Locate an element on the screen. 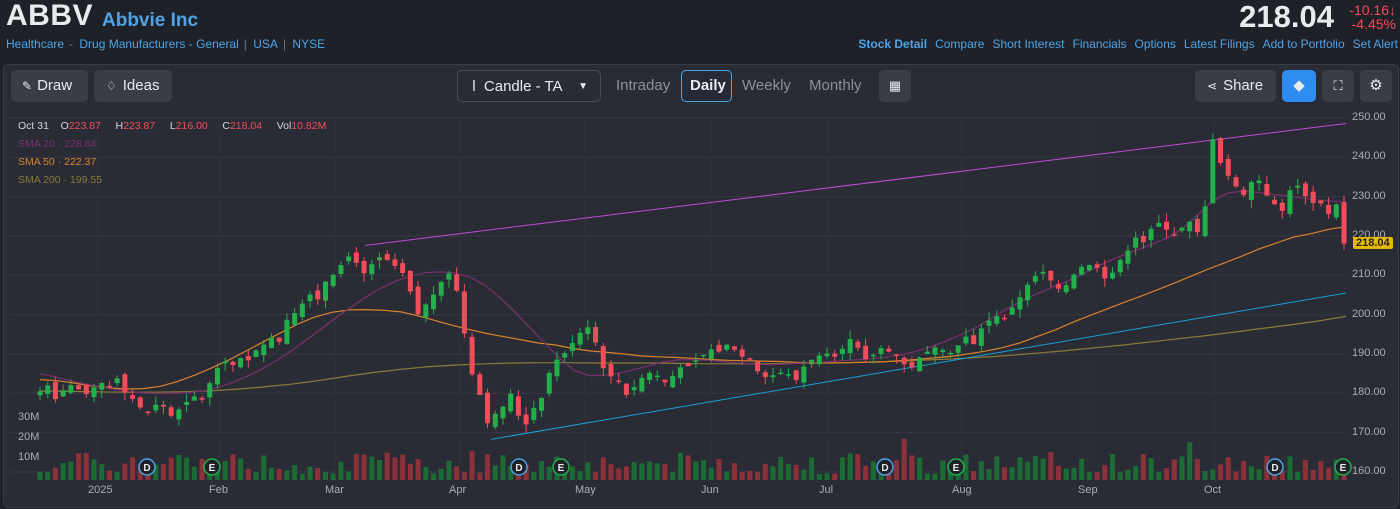 The width and height of the screenshot is (1400, 509). link-compare: Compare is located at coordinates (960, 44).